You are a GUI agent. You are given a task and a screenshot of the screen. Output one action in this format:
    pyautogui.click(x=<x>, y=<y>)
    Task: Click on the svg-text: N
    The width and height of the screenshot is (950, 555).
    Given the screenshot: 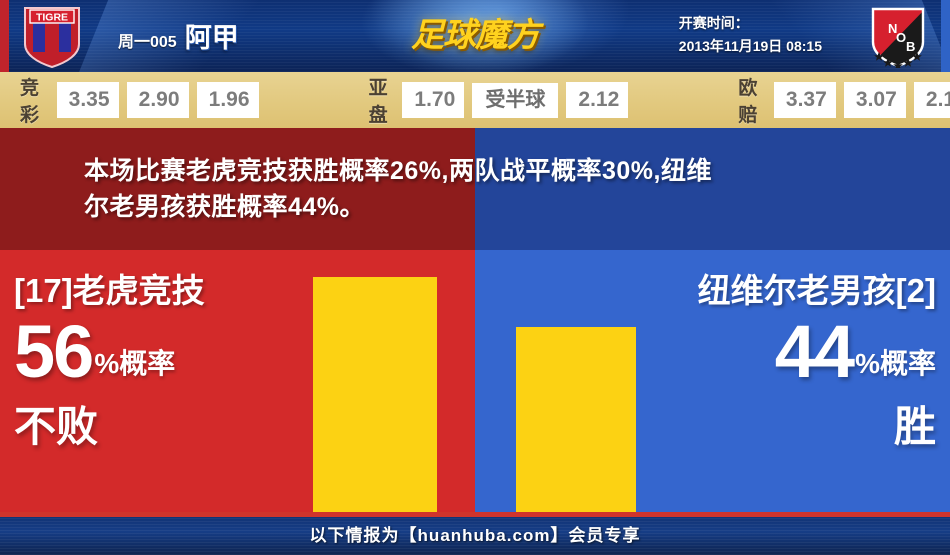 What is the action you would take?
    pyautogui.click(x=892, y=28)
    